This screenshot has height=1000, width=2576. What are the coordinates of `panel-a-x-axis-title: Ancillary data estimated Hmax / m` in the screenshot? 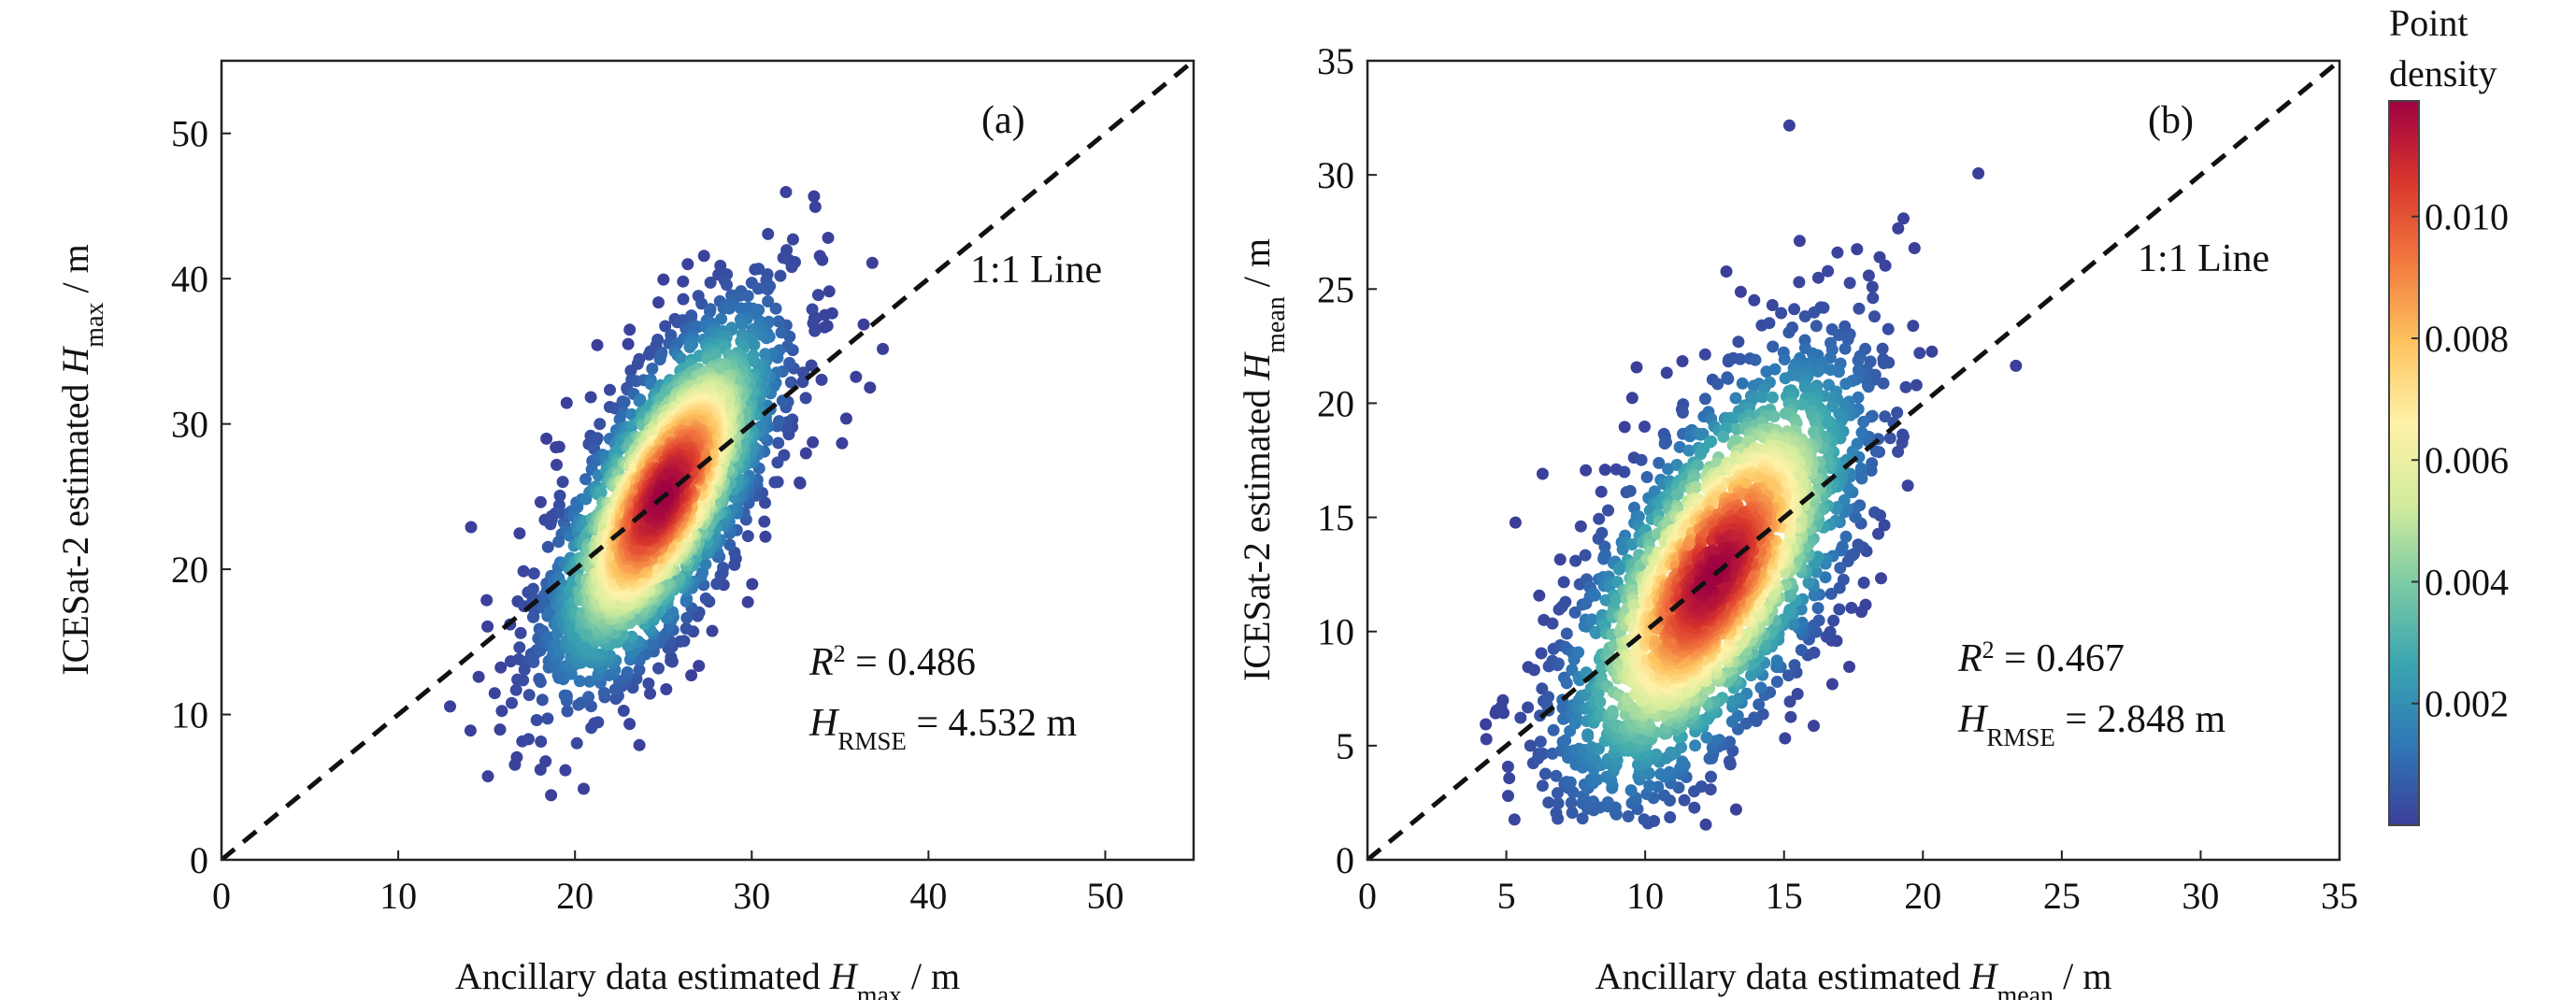 It's located at (707, 977).